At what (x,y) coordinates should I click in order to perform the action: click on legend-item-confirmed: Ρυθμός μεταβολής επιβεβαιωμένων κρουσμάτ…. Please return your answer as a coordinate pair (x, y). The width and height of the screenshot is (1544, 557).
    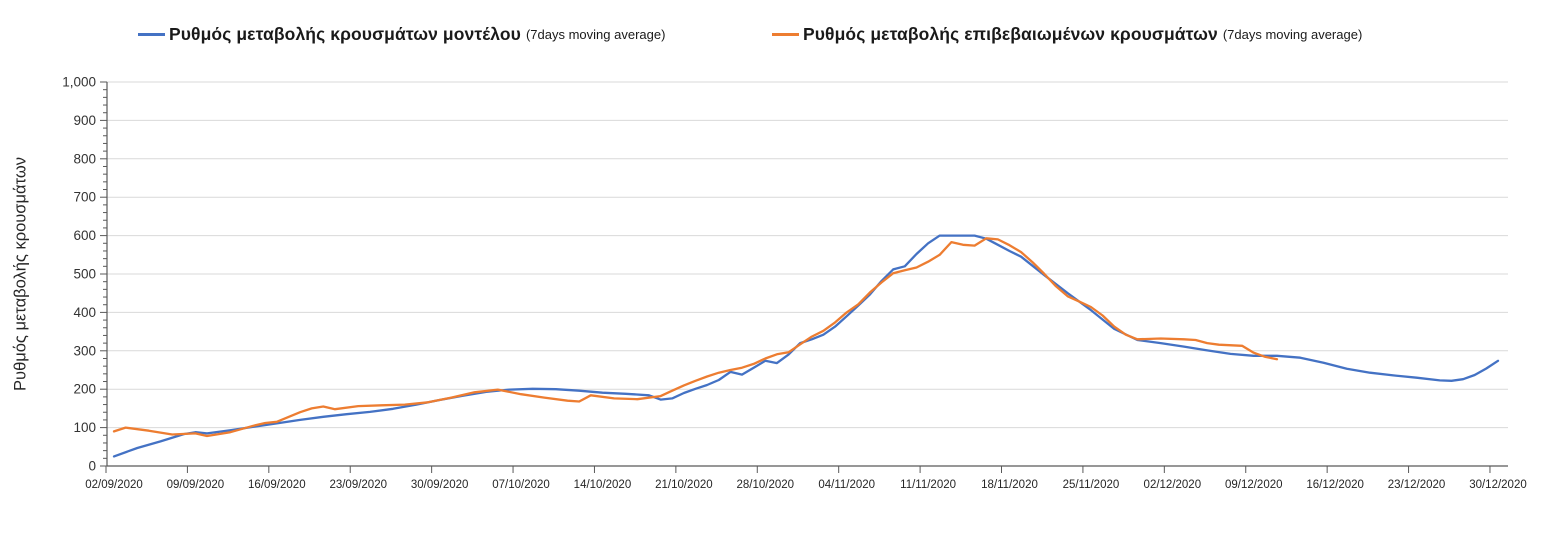
    Looking at the image, I should click on (1067, 34).